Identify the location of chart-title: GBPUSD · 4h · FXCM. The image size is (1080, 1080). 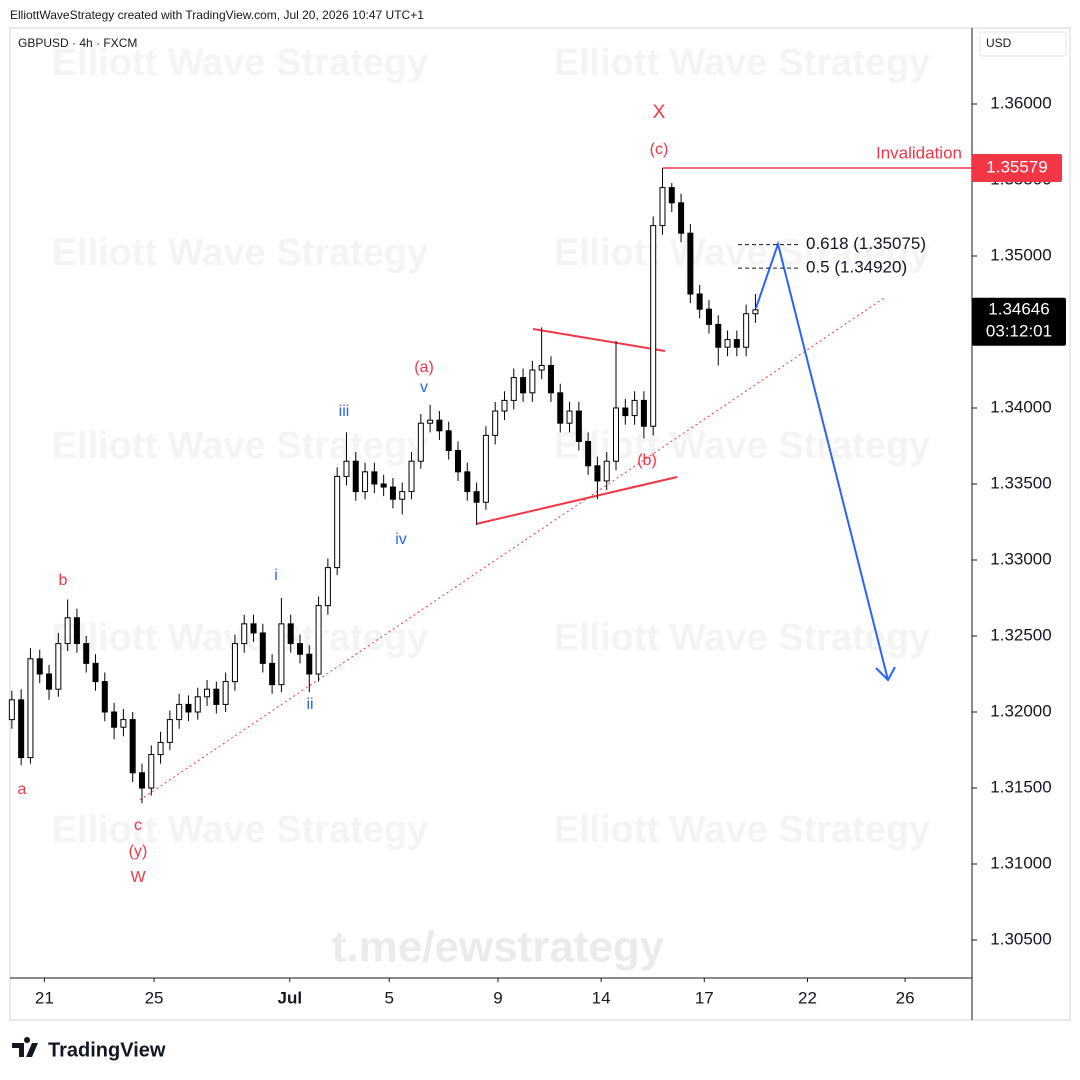
(77, 43).